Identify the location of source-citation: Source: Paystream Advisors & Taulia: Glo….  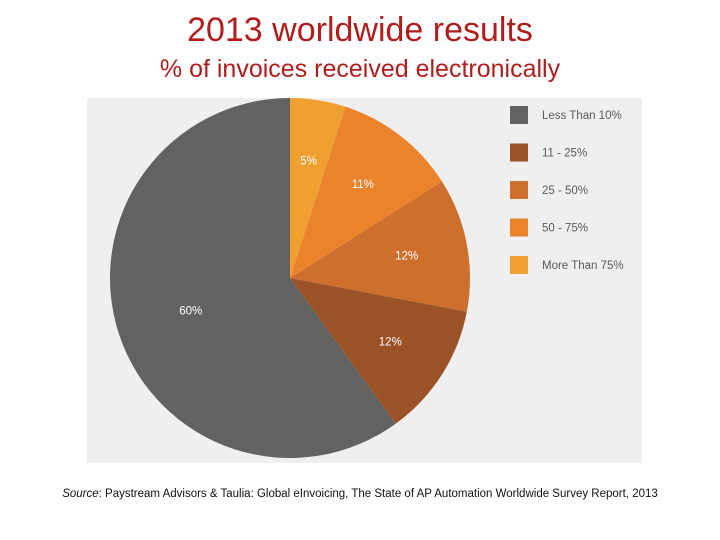
(360, 494).